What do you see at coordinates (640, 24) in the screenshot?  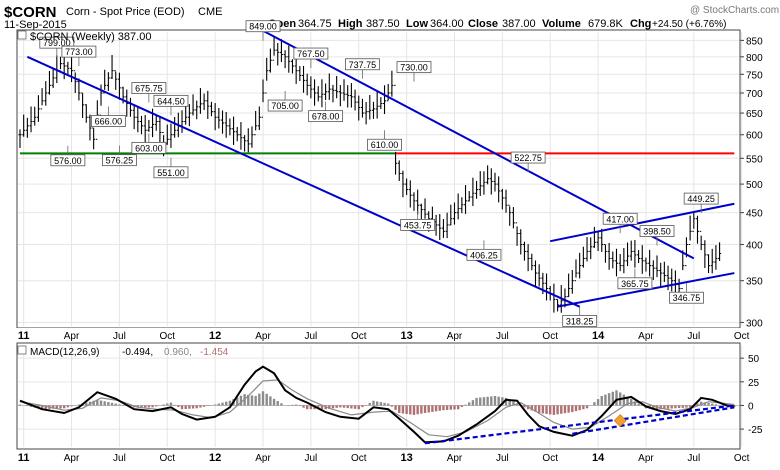 I see `chg-label: Chg` at bounding box center [640, 24].